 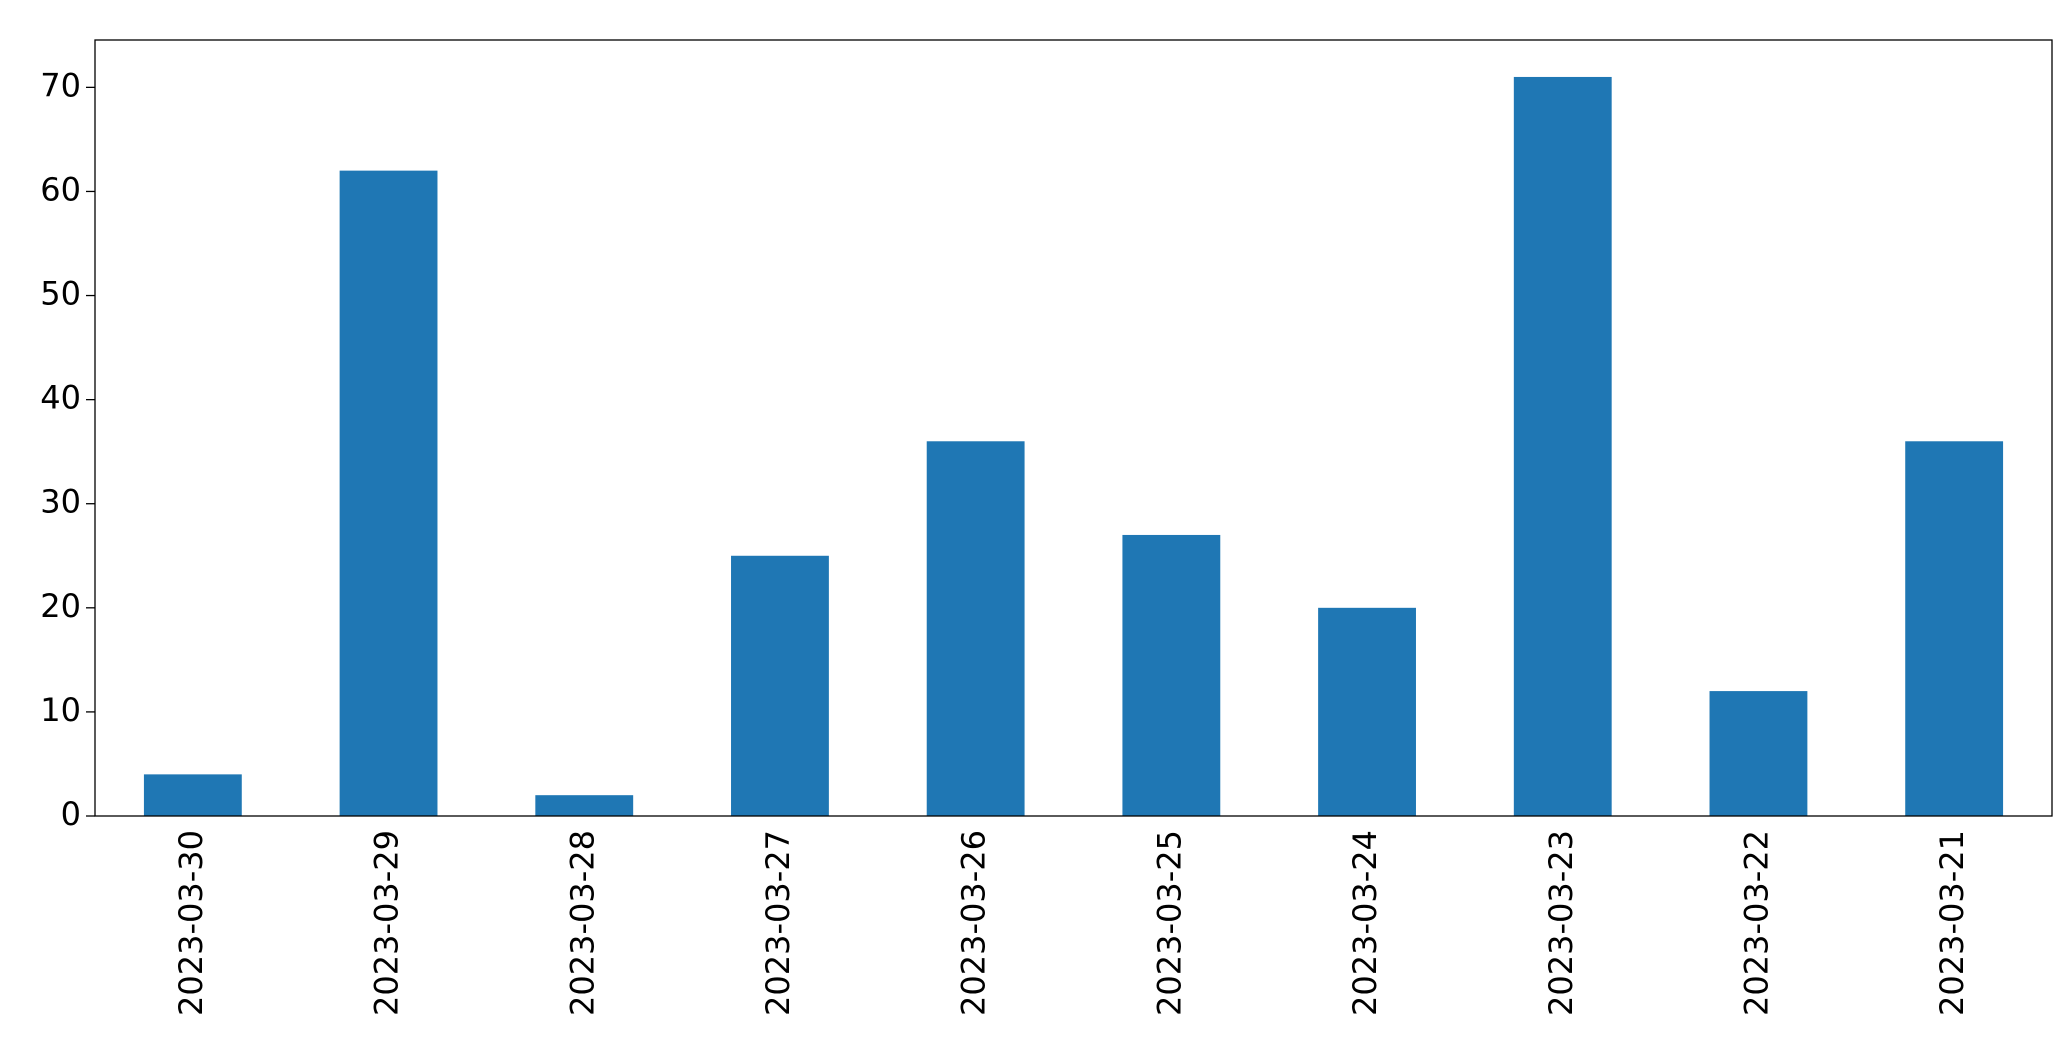 I want to click on y-tick-label: 20, so click(x=60, y=606).